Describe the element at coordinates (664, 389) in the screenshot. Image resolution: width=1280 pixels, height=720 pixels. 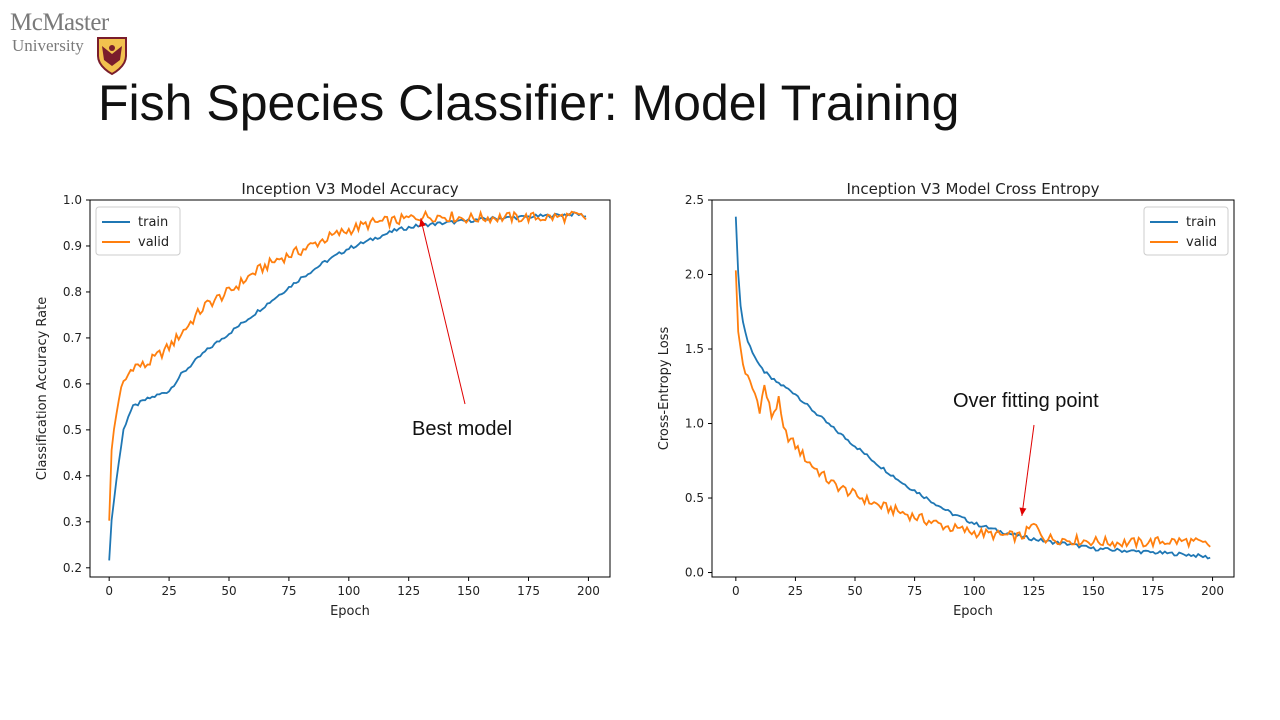
I see `y-axis-label: Cross-Entropy Loss` at that location.